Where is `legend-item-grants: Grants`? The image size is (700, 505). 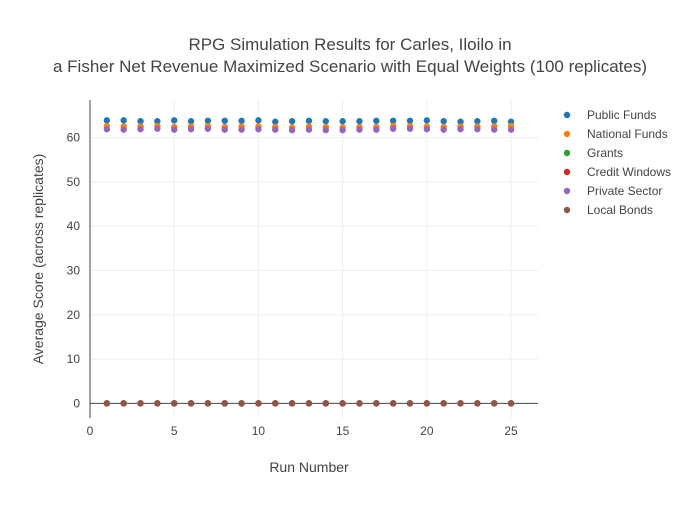
legend-item-grants: Grants is located at coordinates (593, 153).